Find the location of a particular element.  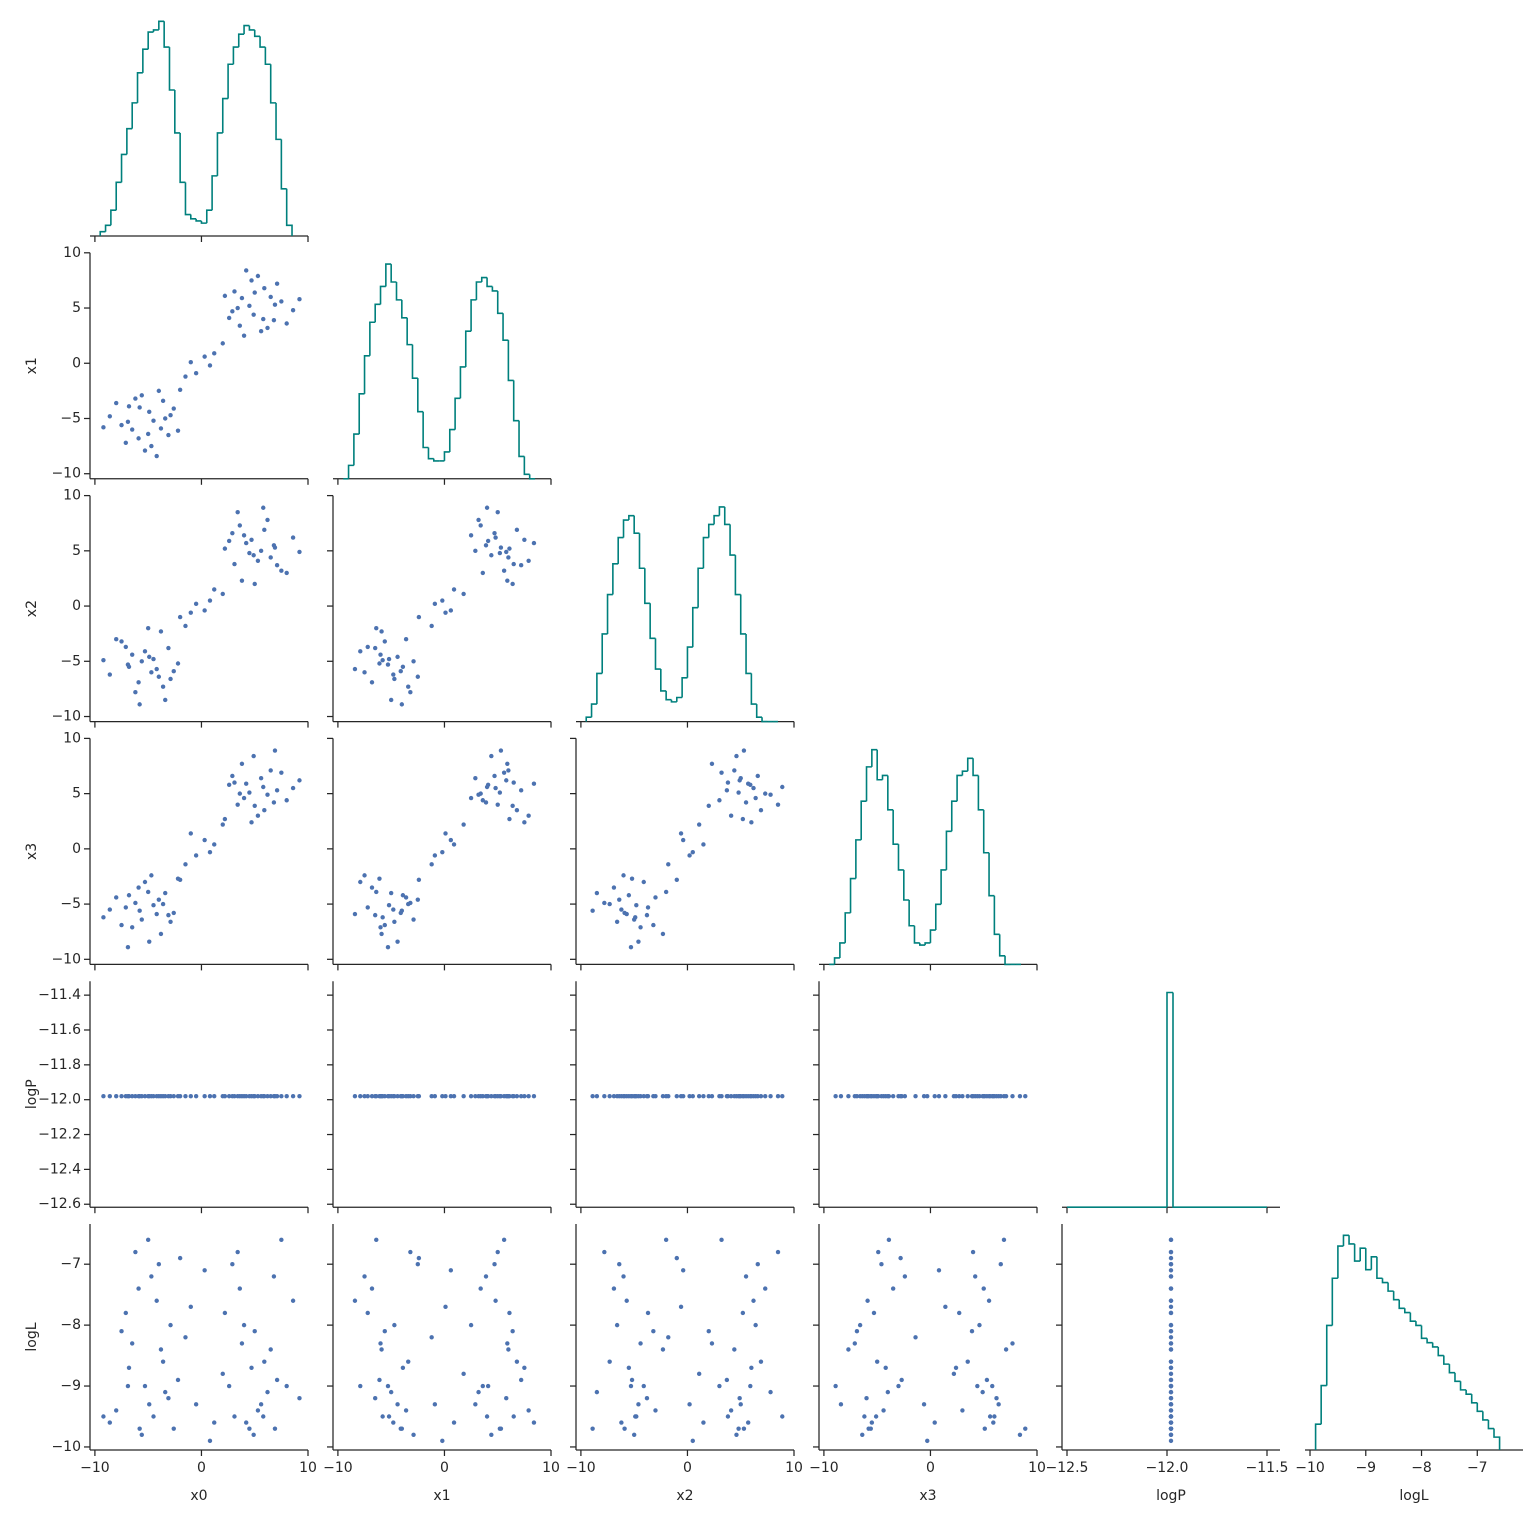

y-axis-label: logL is located at coordinates (32, 1336).